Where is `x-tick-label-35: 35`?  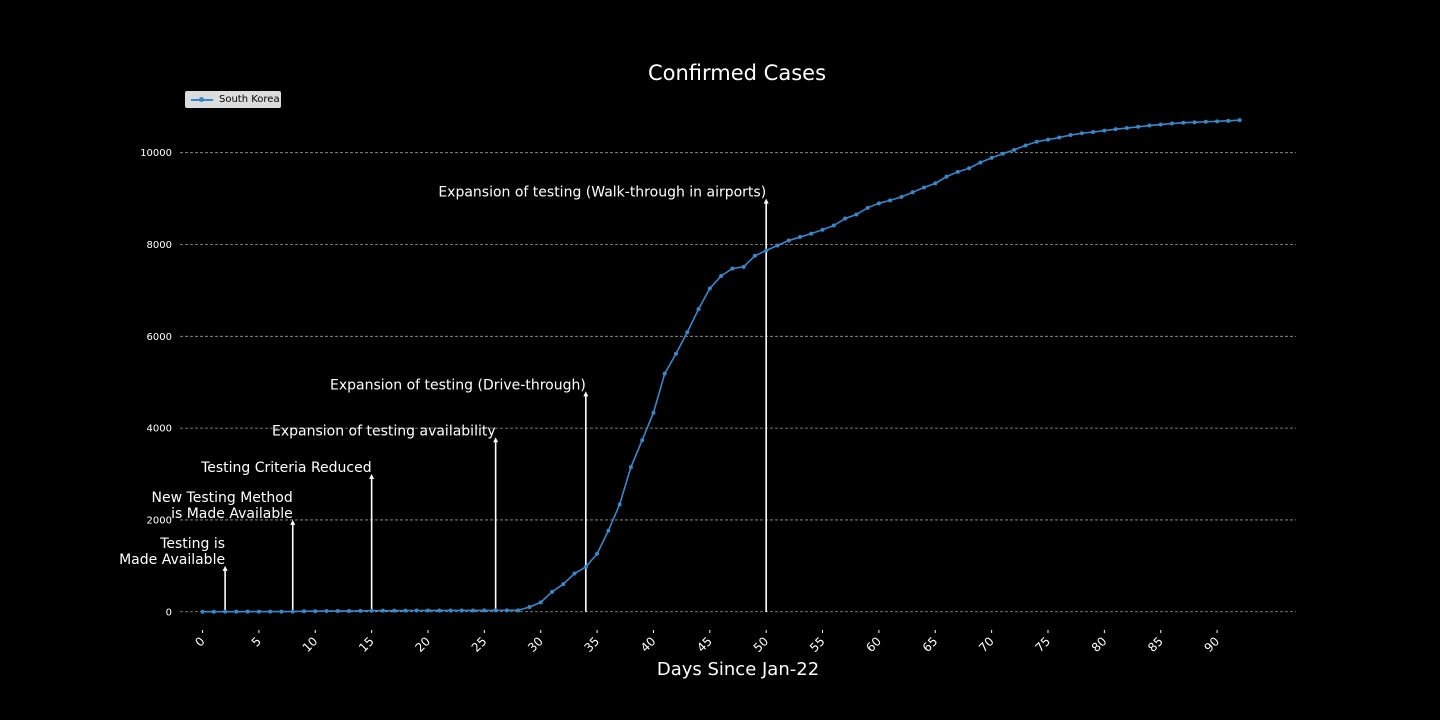 x-tick-label-35: 35 is located at coordinates (592, 644).